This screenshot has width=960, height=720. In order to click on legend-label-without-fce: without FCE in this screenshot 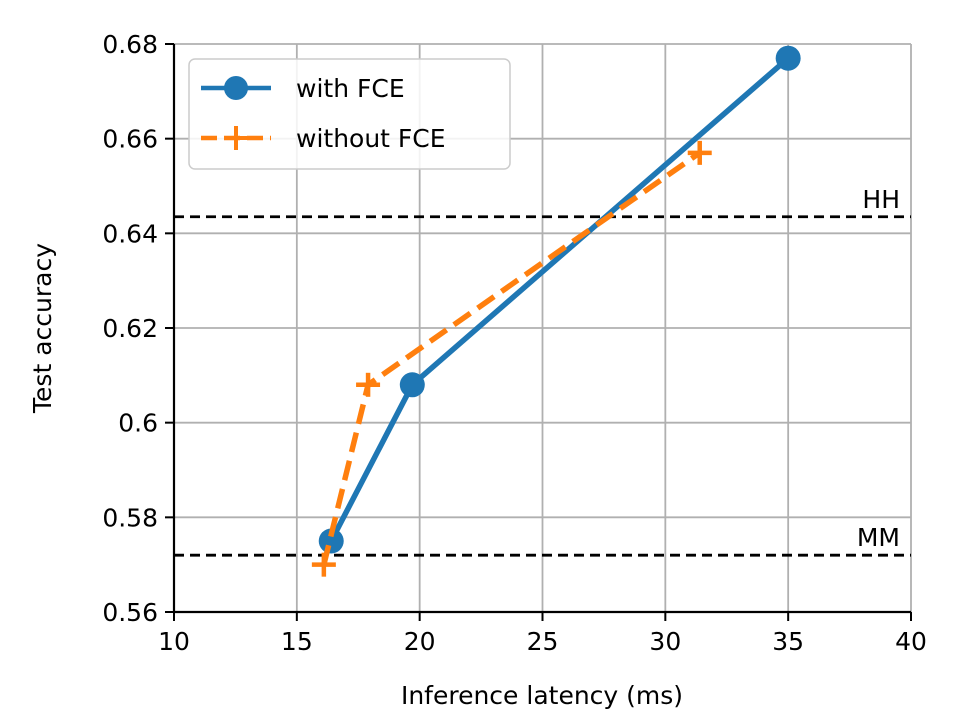, I will do `click(371, 138)`.